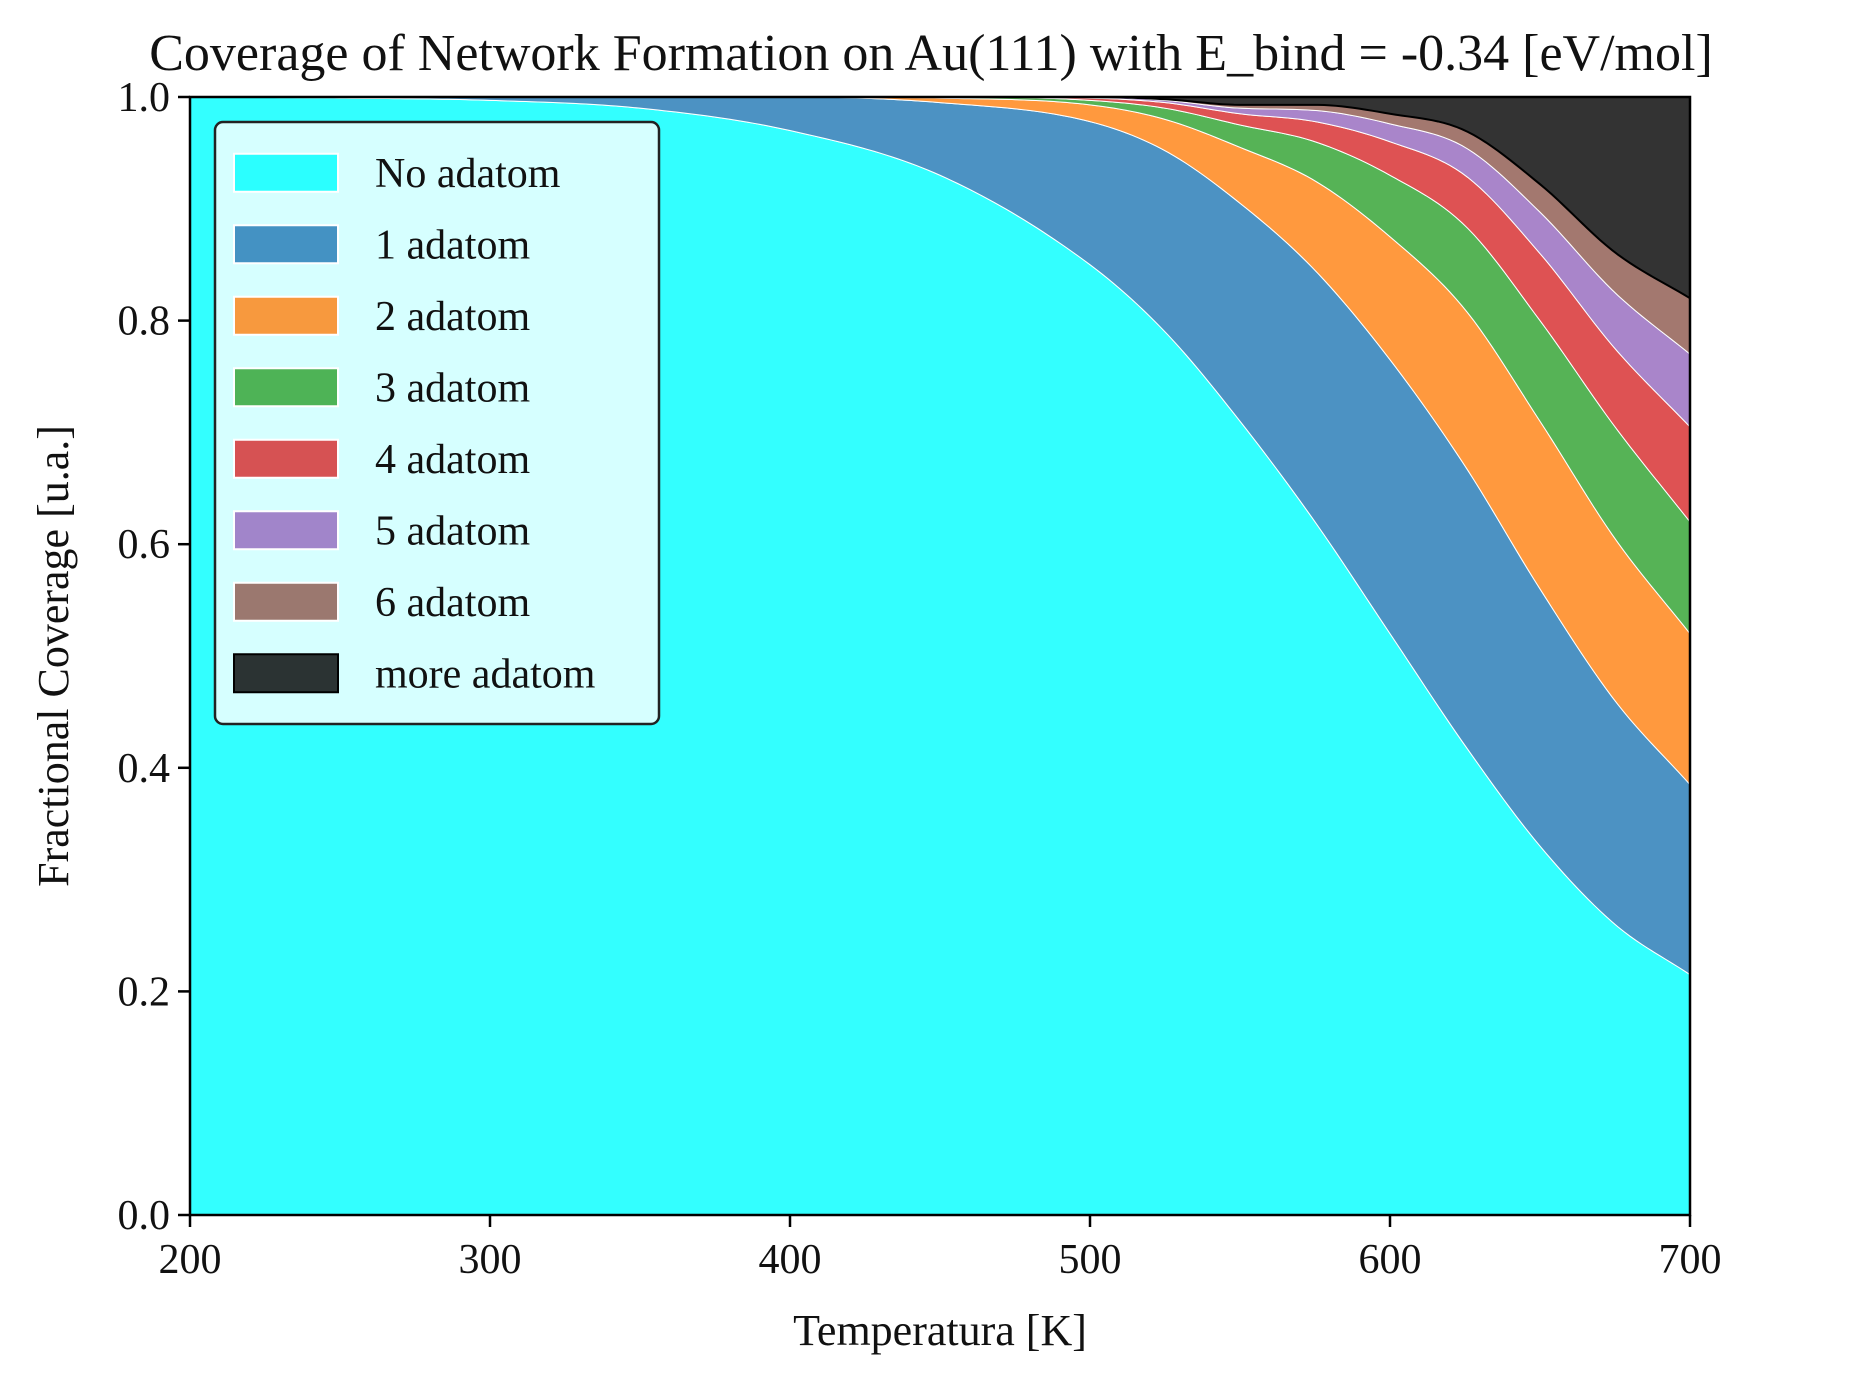 This screenshot has height=1378, width=1863. Describe the element at coordinates (144, 98) in the screenshot. I see `y-tick-label: 1.0` at that location.